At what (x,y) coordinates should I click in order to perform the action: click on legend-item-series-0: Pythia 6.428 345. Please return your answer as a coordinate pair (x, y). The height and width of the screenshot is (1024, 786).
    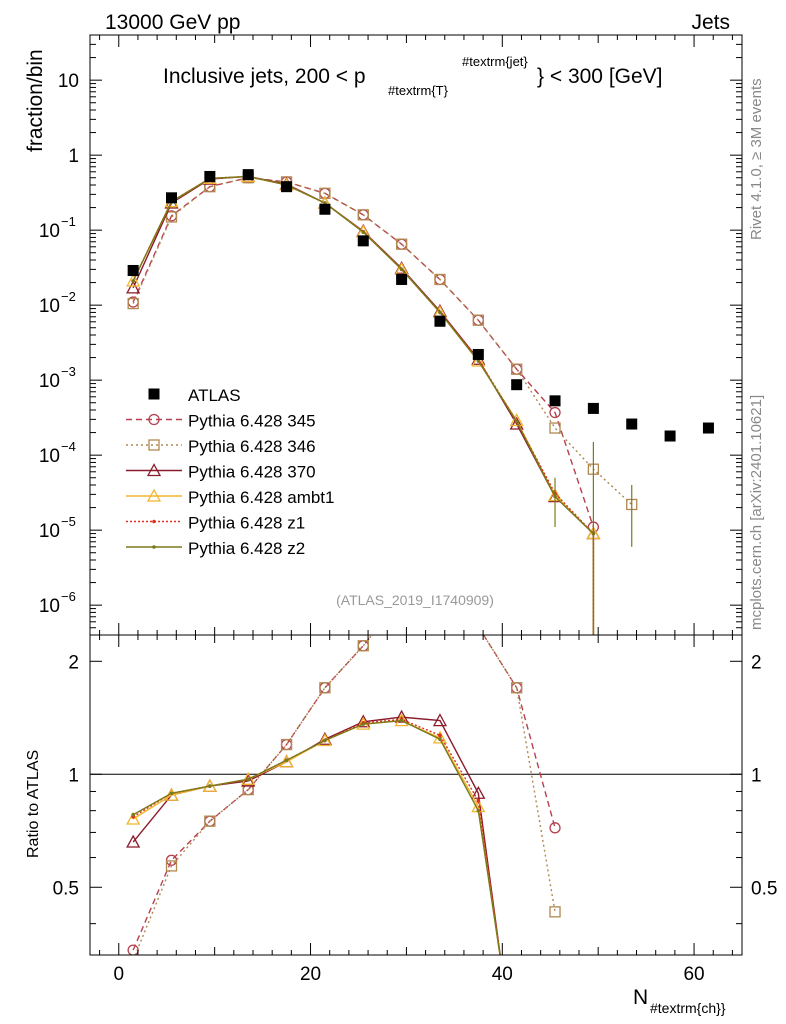
    Looking at the image, I should click on (221, 421).